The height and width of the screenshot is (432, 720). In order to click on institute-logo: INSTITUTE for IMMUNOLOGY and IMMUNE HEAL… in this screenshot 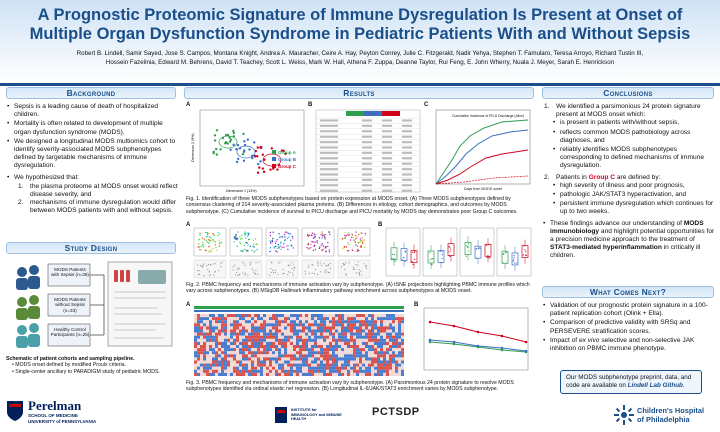, I will do `click(309, 415)`.